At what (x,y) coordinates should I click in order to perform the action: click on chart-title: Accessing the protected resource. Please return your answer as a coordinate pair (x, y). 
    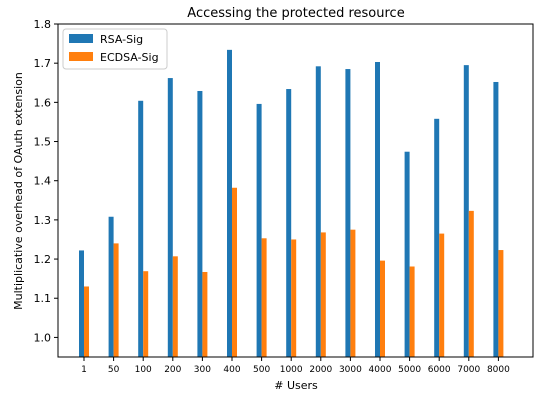
    Looking at the image, I should click on (295, 13).